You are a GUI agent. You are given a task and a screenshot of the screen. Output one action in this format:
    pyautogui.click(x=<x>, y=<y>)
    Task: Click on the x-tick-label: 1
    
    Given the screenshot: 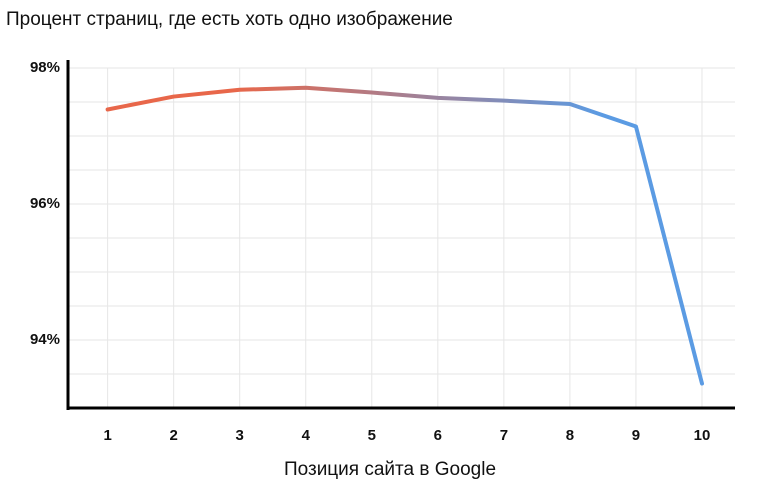 What is the action you would take?
    pyautogui.click(x=107, y=435)
    